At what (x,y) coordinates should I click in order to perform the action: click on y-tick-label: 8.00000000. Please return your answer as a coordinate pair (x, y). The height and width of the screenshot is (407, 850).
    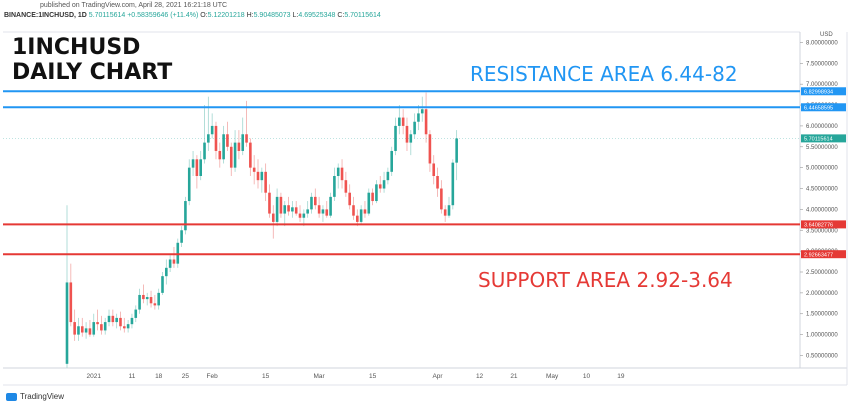
    Looking at the image, I should click on (822, 43).